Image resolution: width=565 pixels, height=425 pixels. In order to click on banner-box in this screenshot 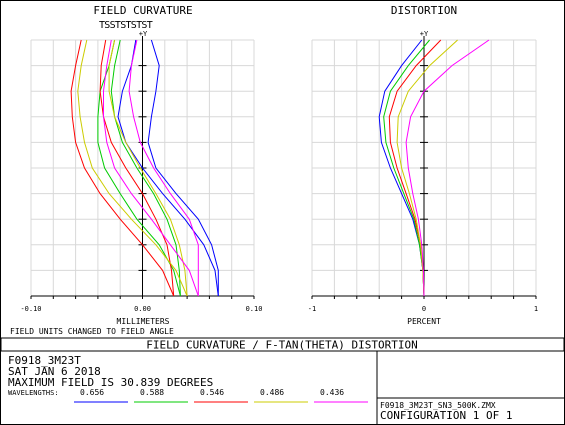, I will do `click(282, 344)`.